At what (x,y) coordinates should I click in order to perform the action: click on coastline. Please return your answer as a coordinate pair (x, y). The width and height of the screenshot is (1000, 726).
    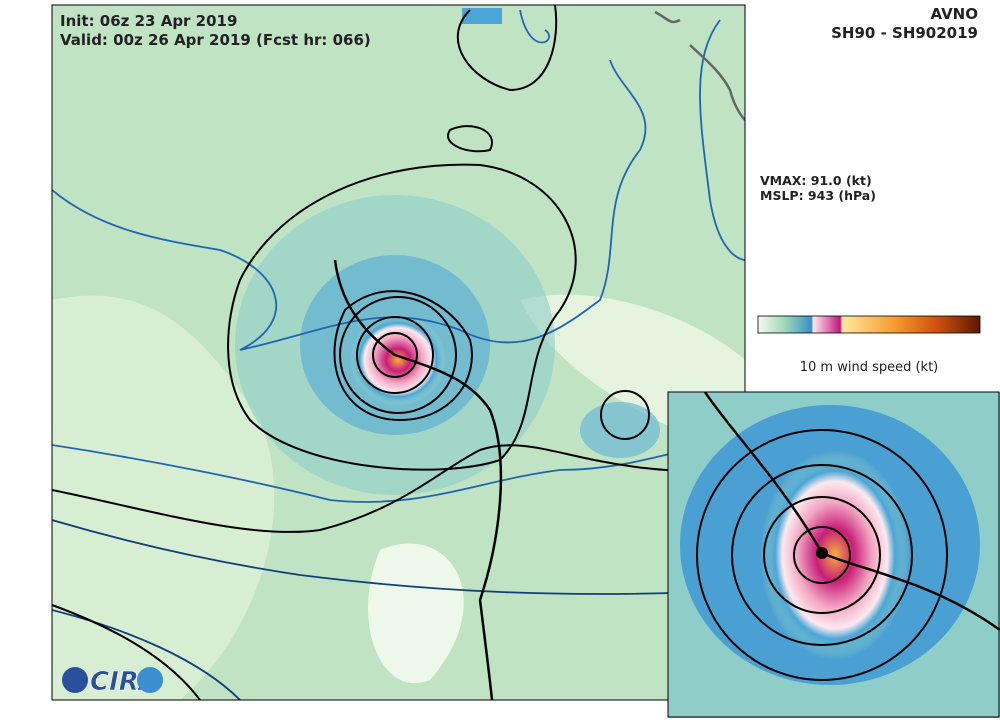
    Looking at the image, I should click on (699, 65).